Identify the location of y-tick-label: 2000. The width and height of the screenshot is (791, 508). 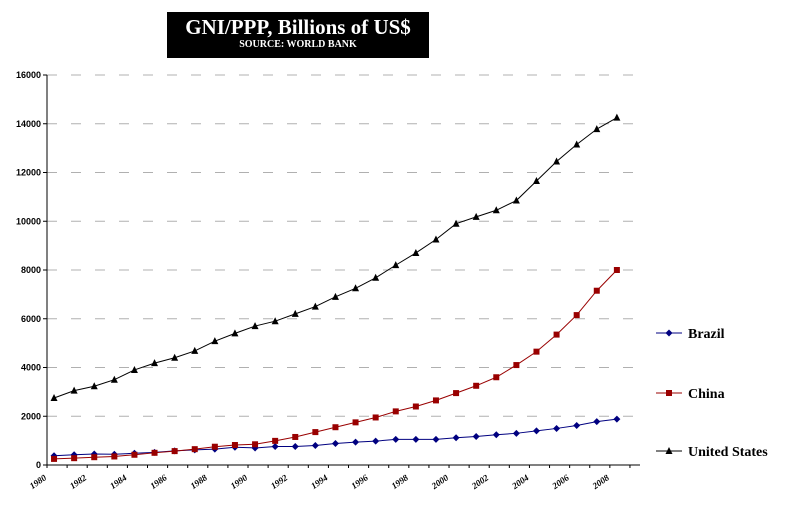
(31, 416).